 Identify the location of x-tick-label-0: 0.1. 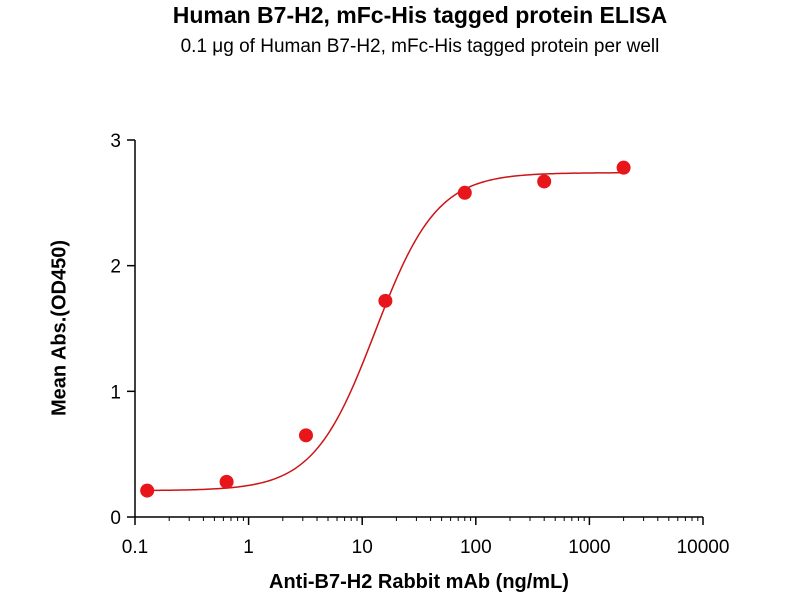
(135, 547).